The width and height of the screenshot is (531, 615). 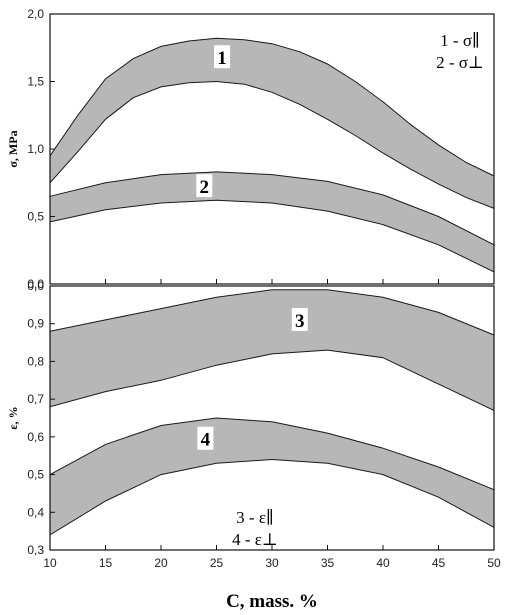 What do you see at coordinates (161, 563) in the screenshot?
I see `x-tick-label: 20` at bounding box center [161, 563].